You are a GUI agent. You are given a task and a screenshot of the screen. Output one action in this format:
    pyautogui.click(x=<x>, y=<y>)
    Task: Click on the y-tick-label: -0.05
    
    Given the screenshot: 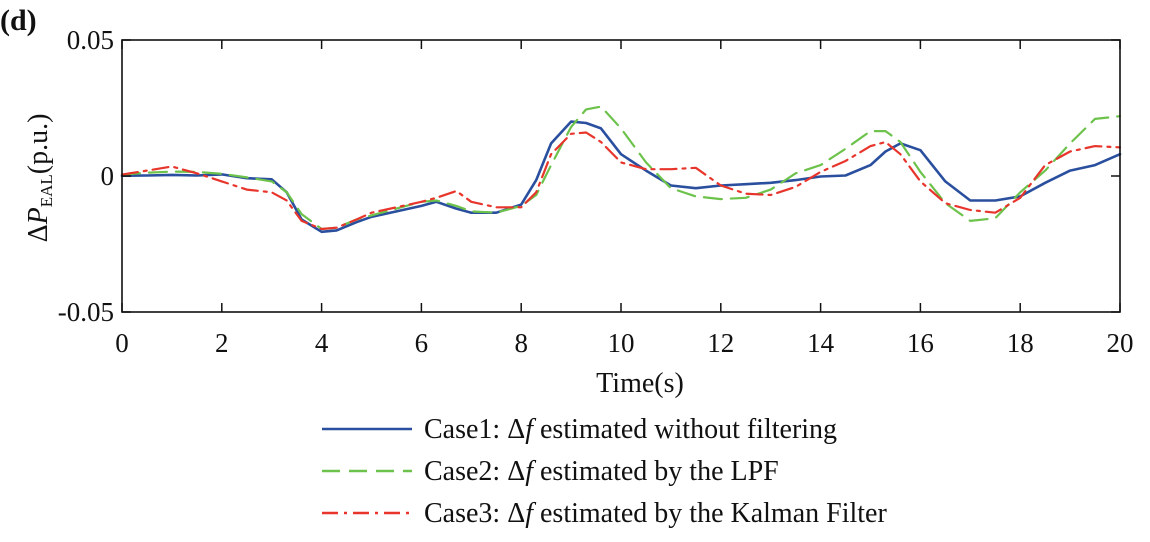 What is the action you would take?
    pyautogui.click(x=86, y=312)
    